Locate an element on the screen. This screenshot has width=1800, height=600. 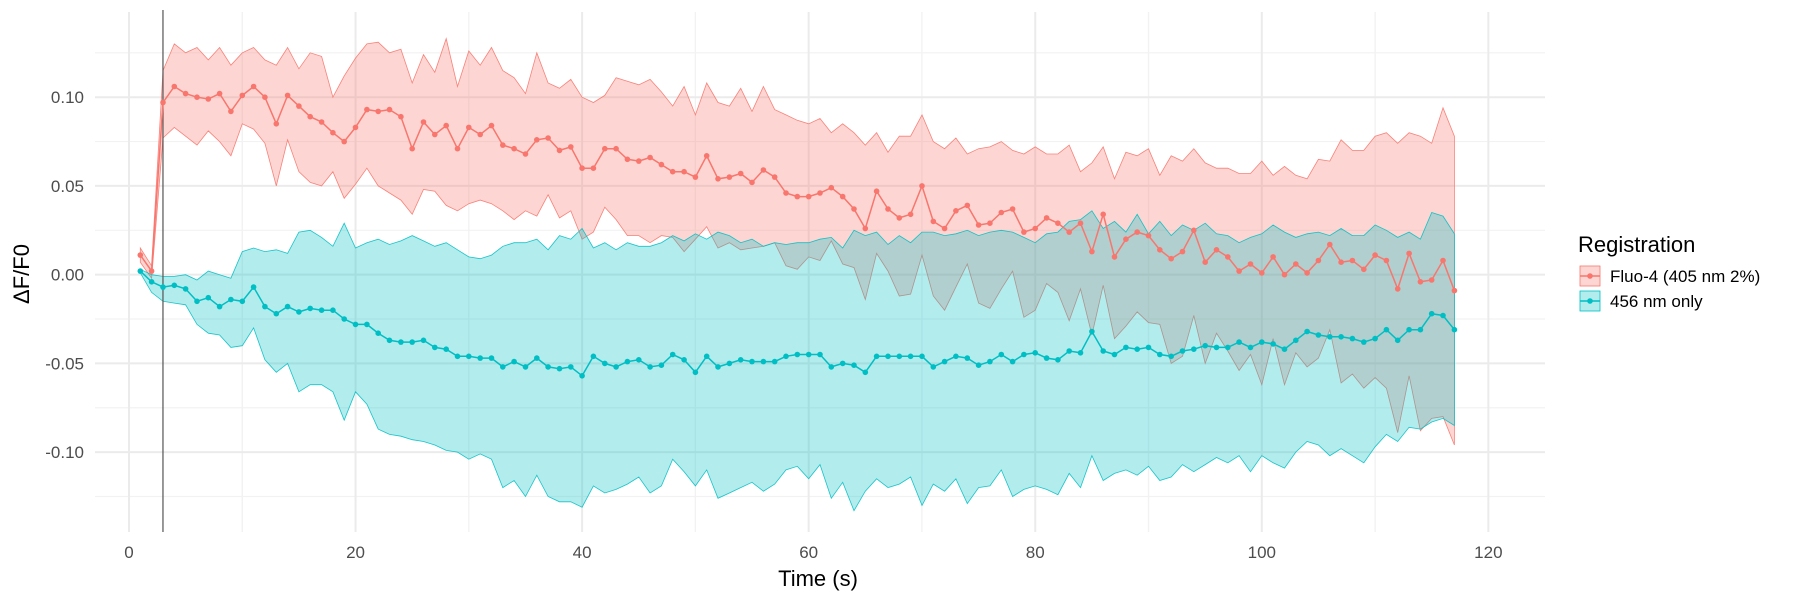
x-tick-label: 80 is located at coordinates (1035, 552).